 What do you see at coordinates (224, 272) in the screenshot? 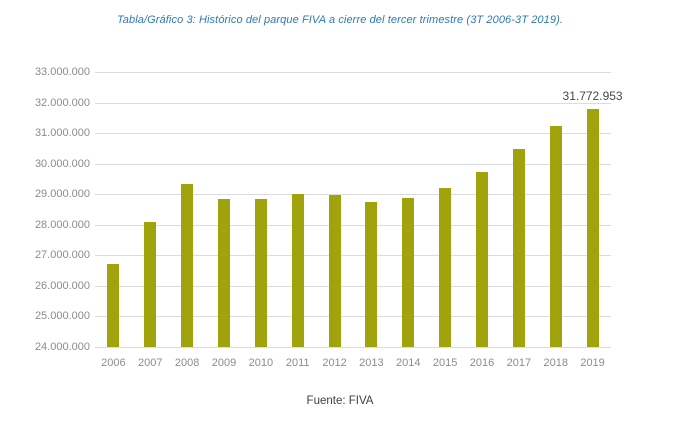
I see `bar-2009` at bounding box center [224, 272].